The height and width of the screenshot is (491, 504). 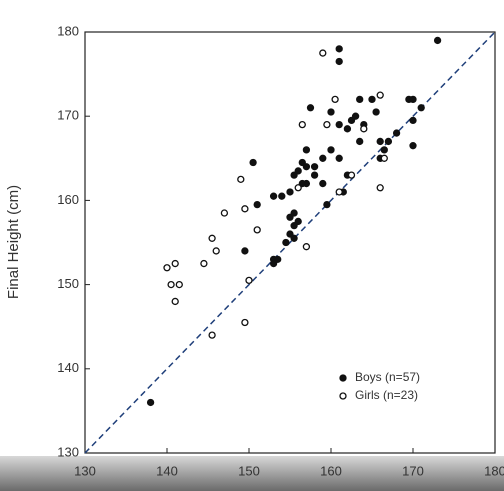 What do you see at coordinates (413, 470) in the screenshot?
I see `x-tick-label: 170` at bounding box center [413, 470].